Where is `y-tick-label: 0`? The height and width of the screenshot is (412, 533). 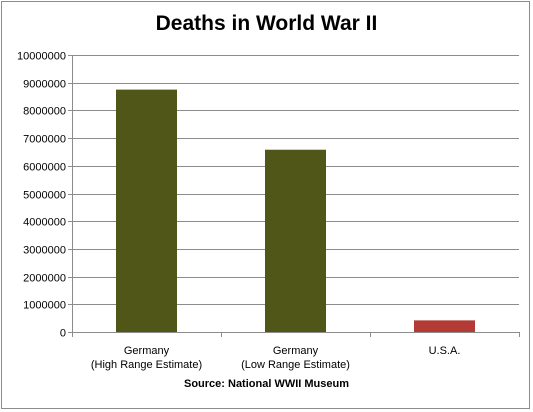
y-tick-label: 0 is located at coordinates (63, 334).